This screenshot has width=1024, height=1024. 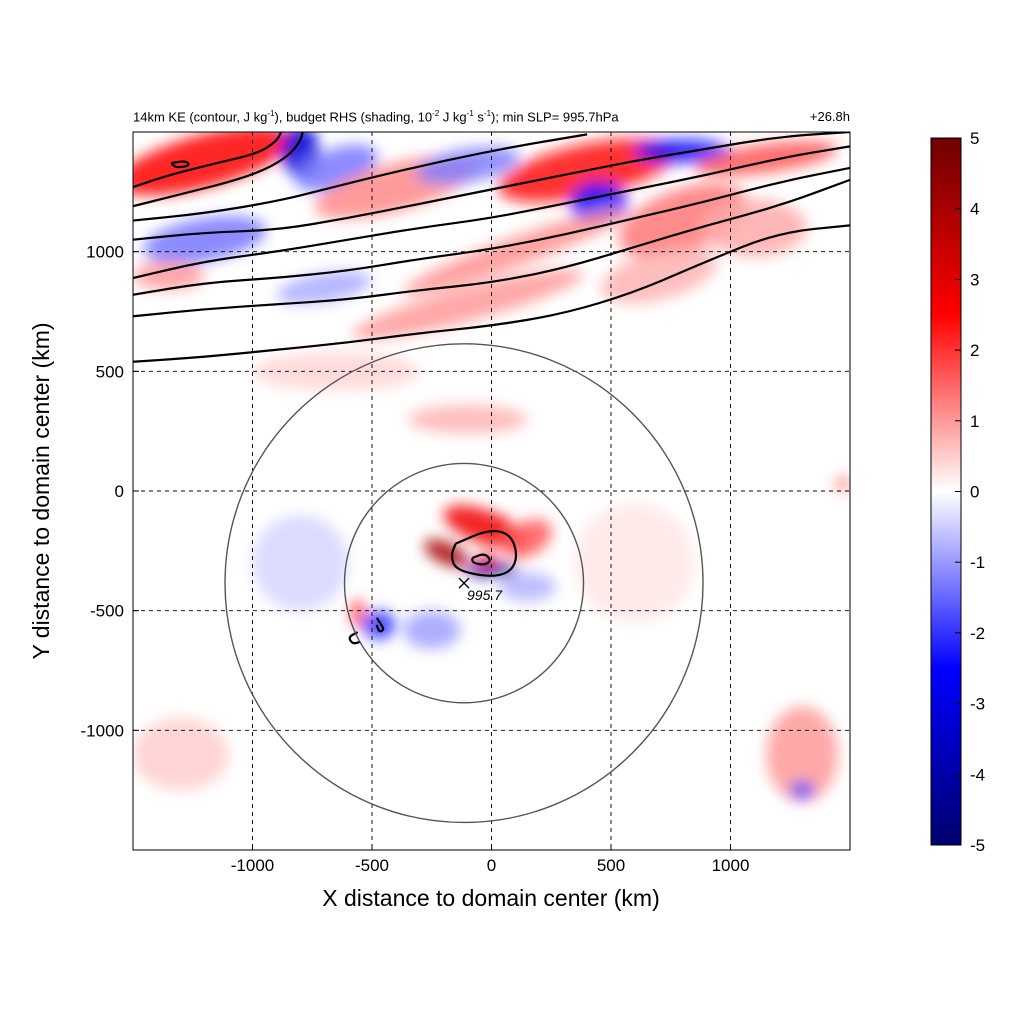 What do you see at coordinates (974, 209) in the screenshot?
I see `colorbar-tick-label: 4` at bounding box center [974, 209].